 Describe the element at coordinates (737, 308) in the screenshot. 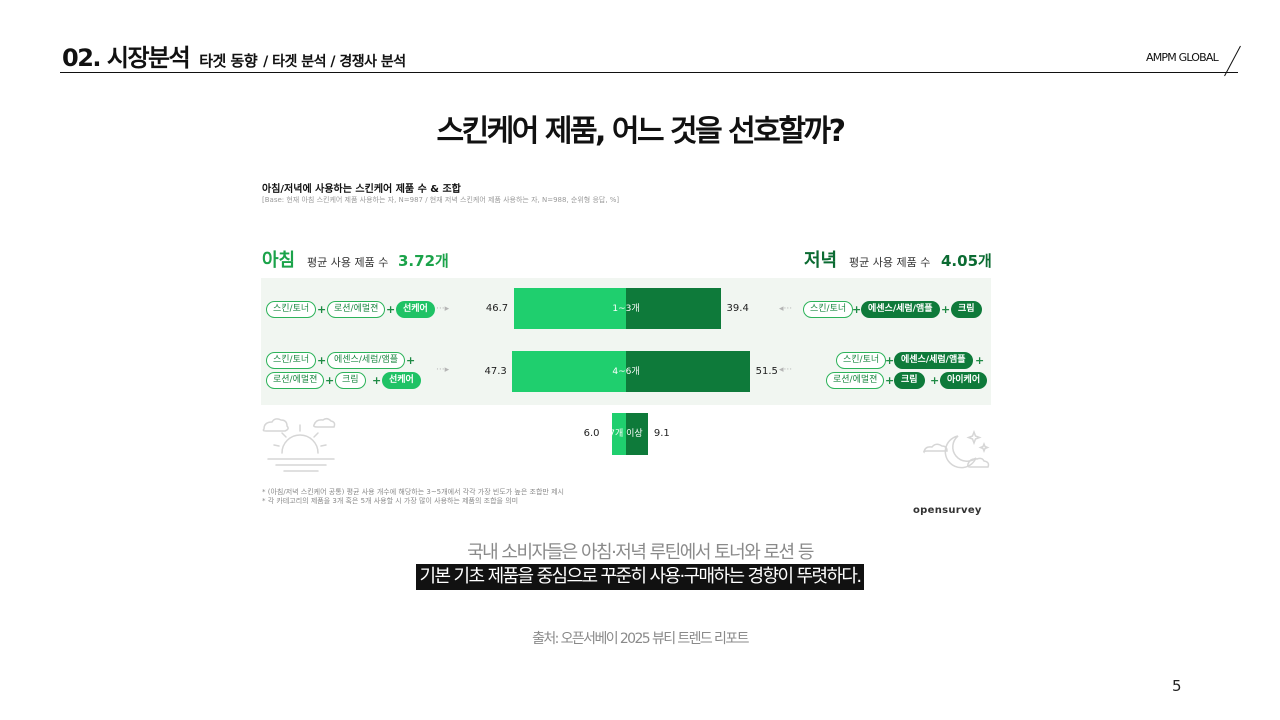

I see `value-evening-1-3: 39.4` at that location.